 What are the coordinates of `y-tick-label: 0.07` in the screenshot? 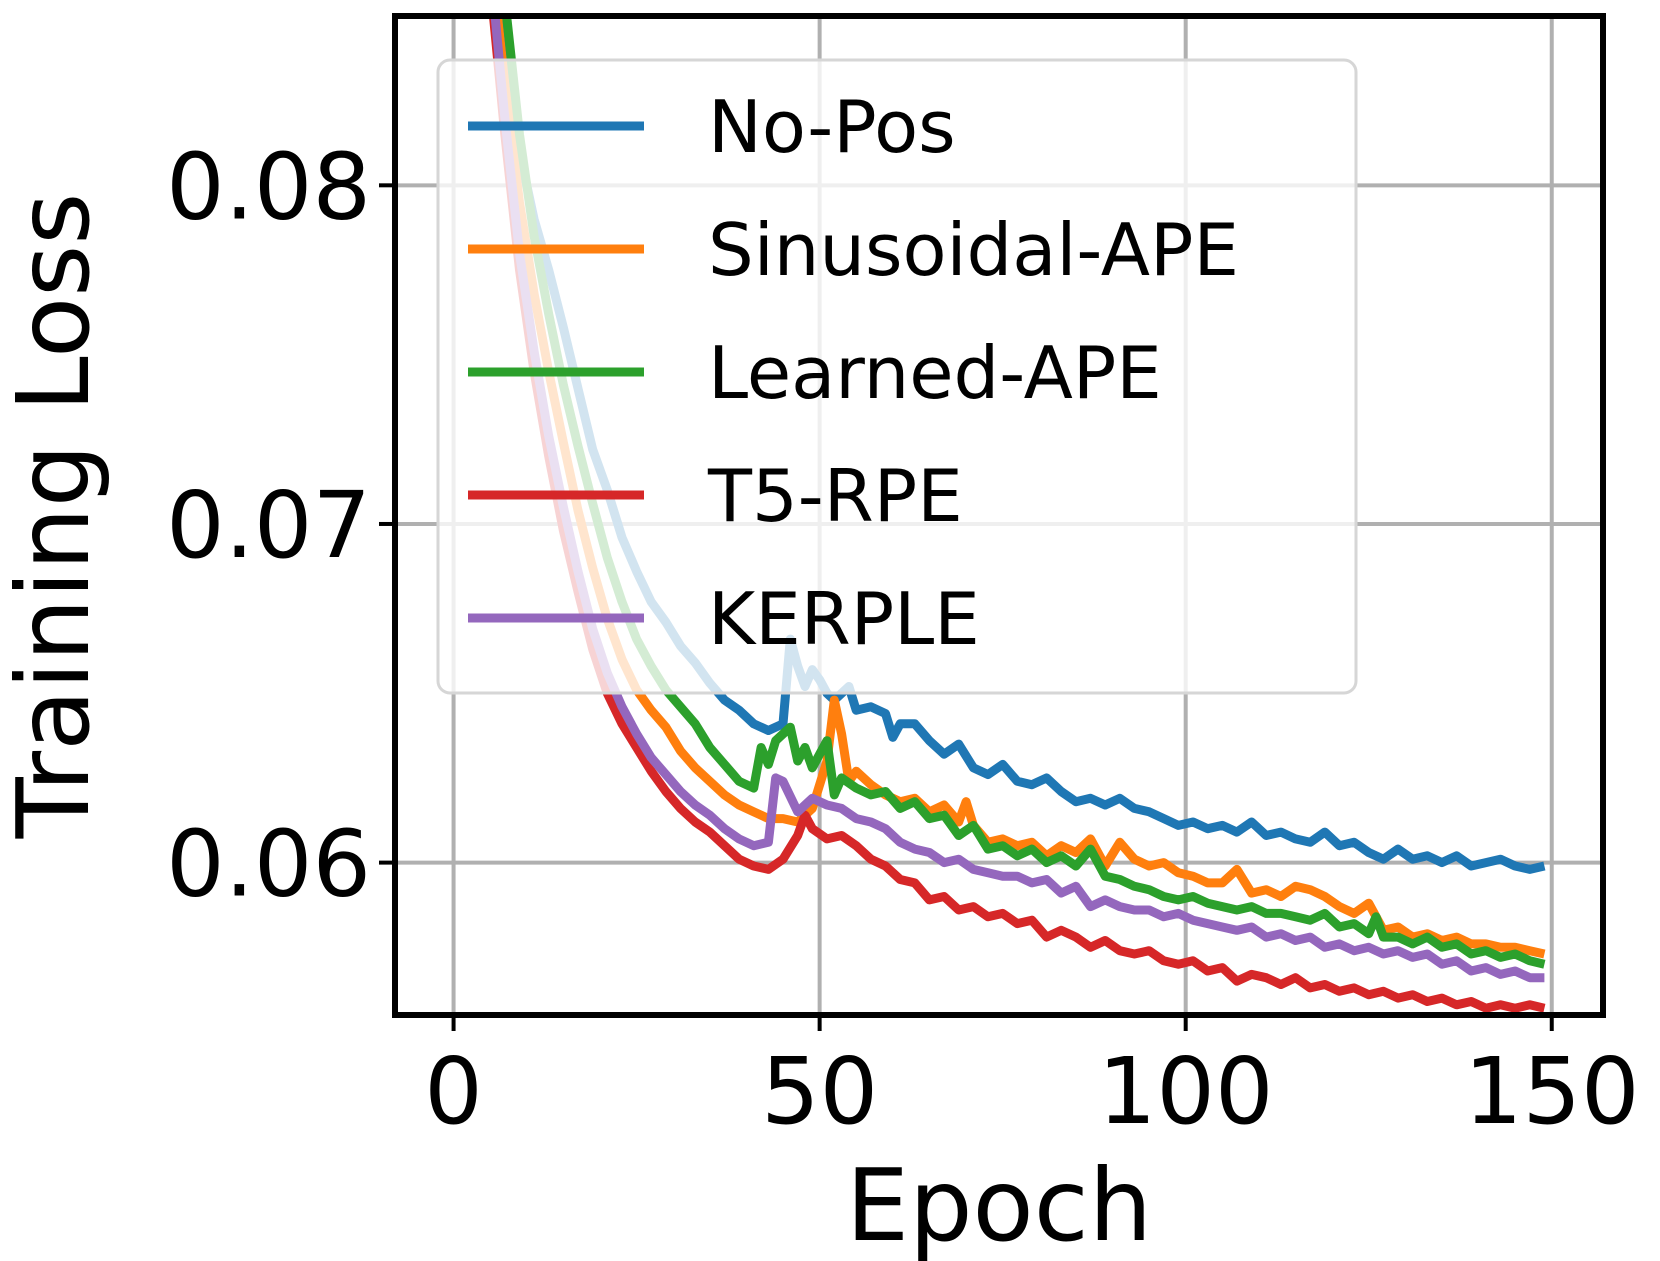 It's located at (268, 525).